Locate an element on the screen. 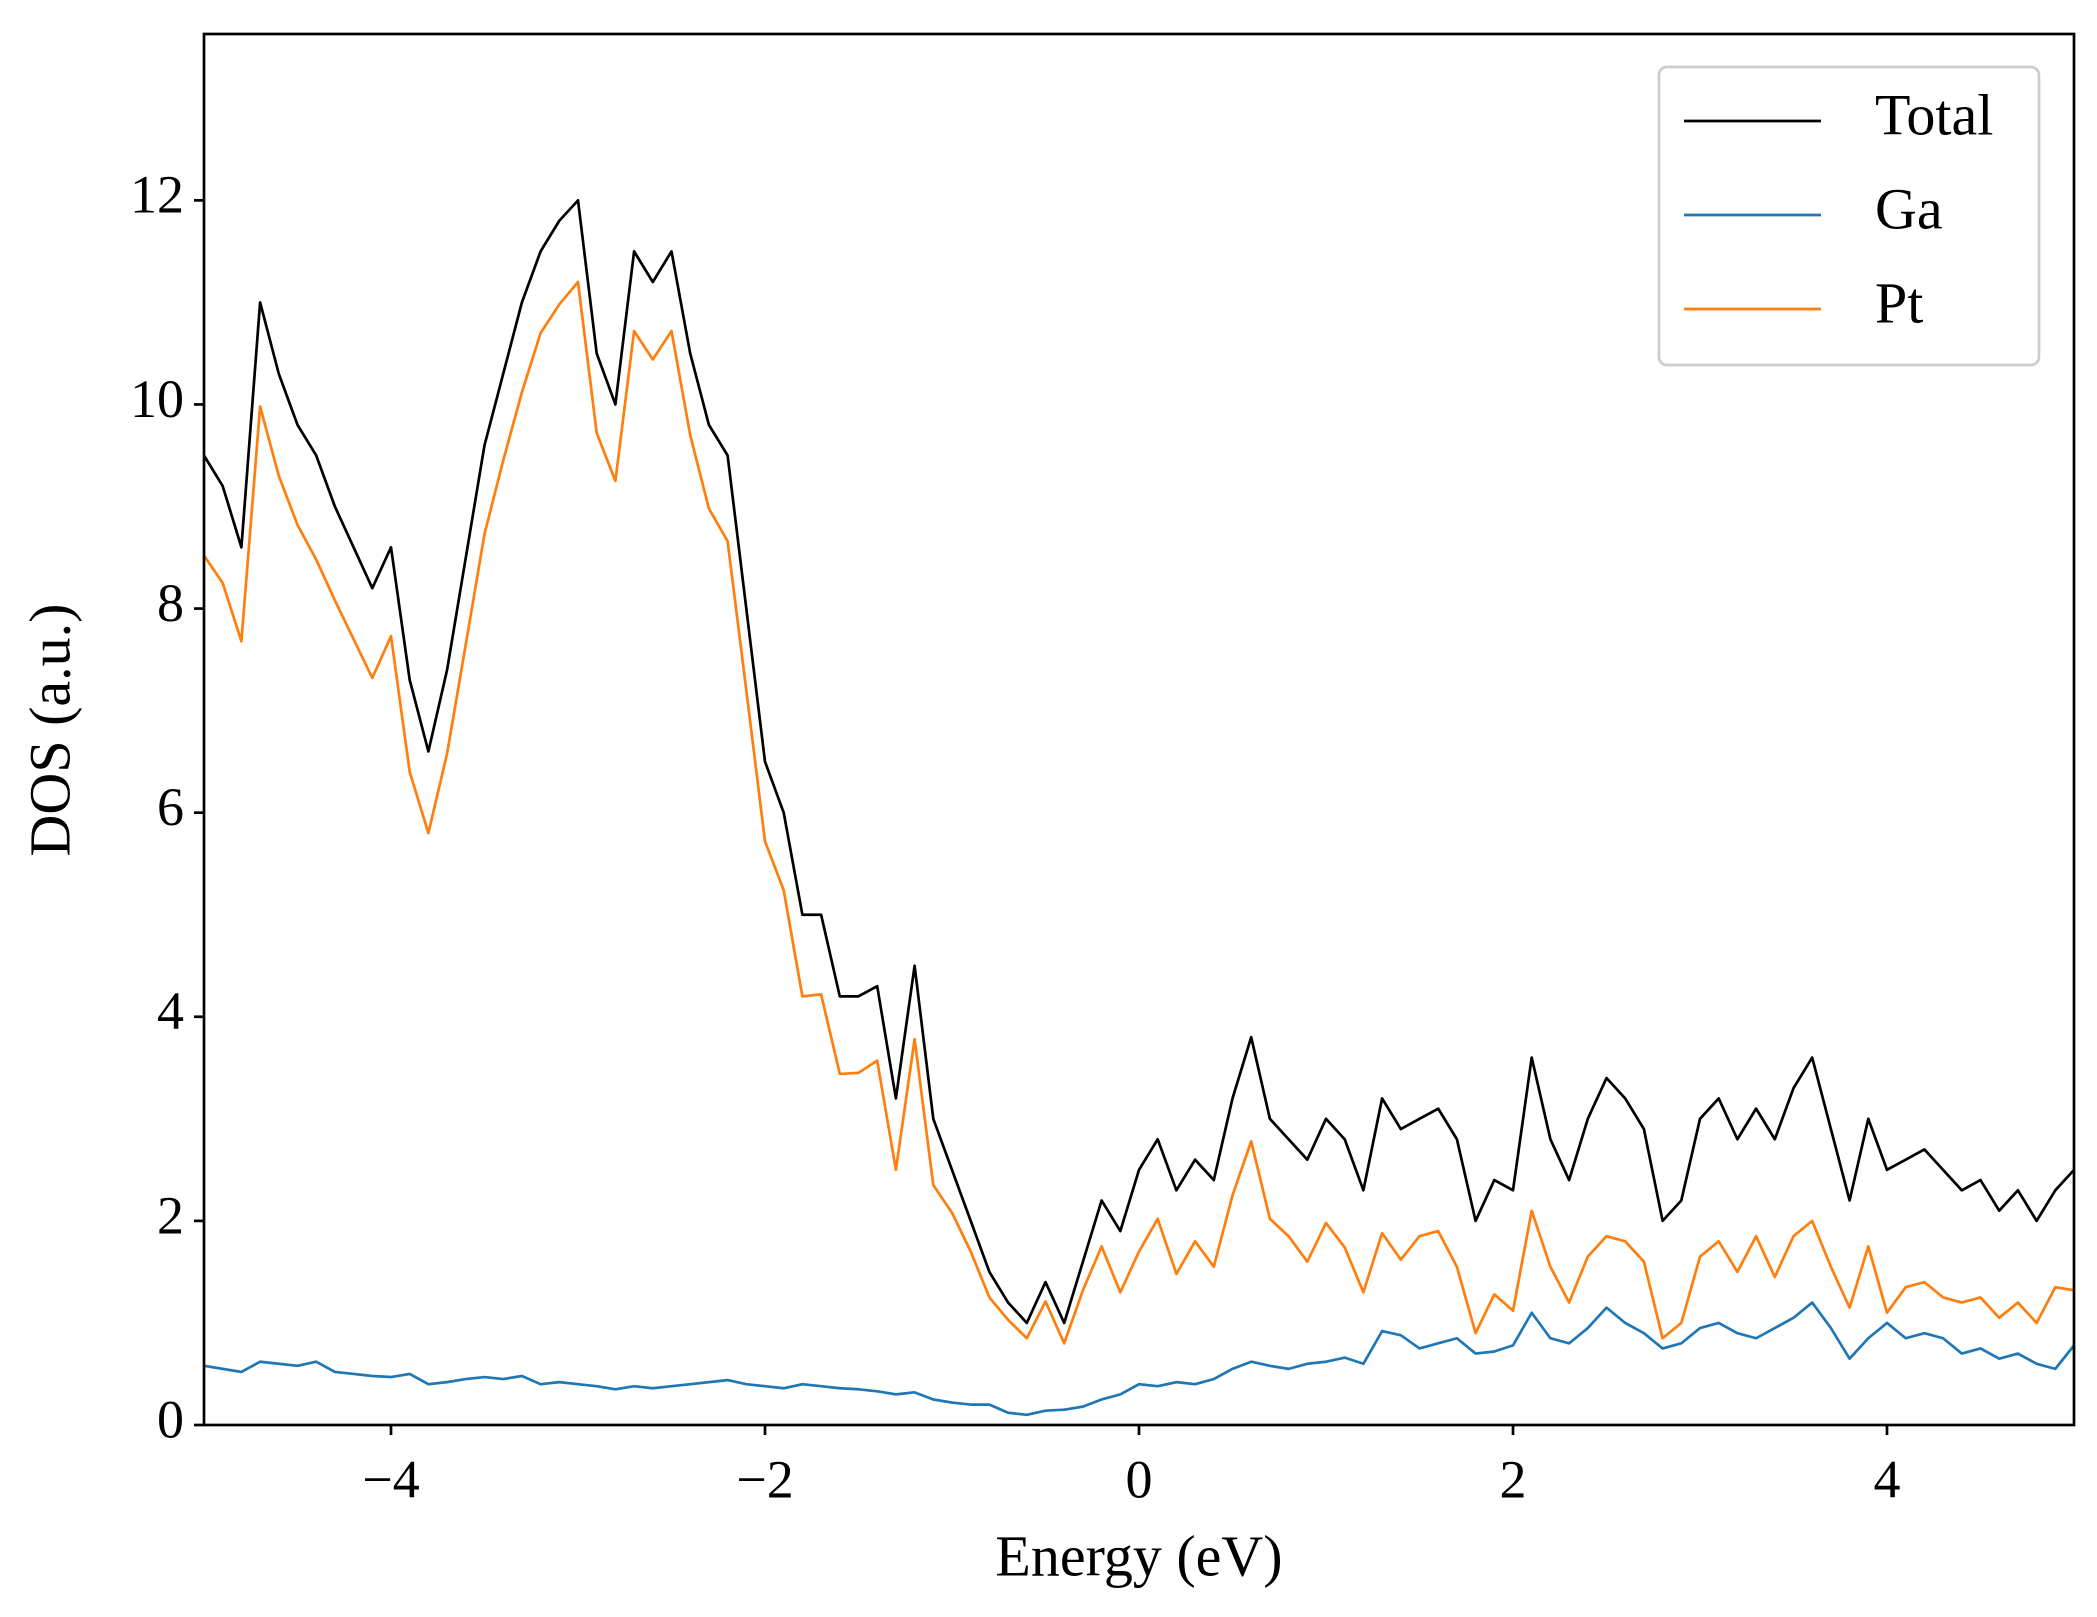 The width and height of the screenshot is (2097, 1617). x-axis-label: Energy (eV) is located at coordinates (1138, 1555).